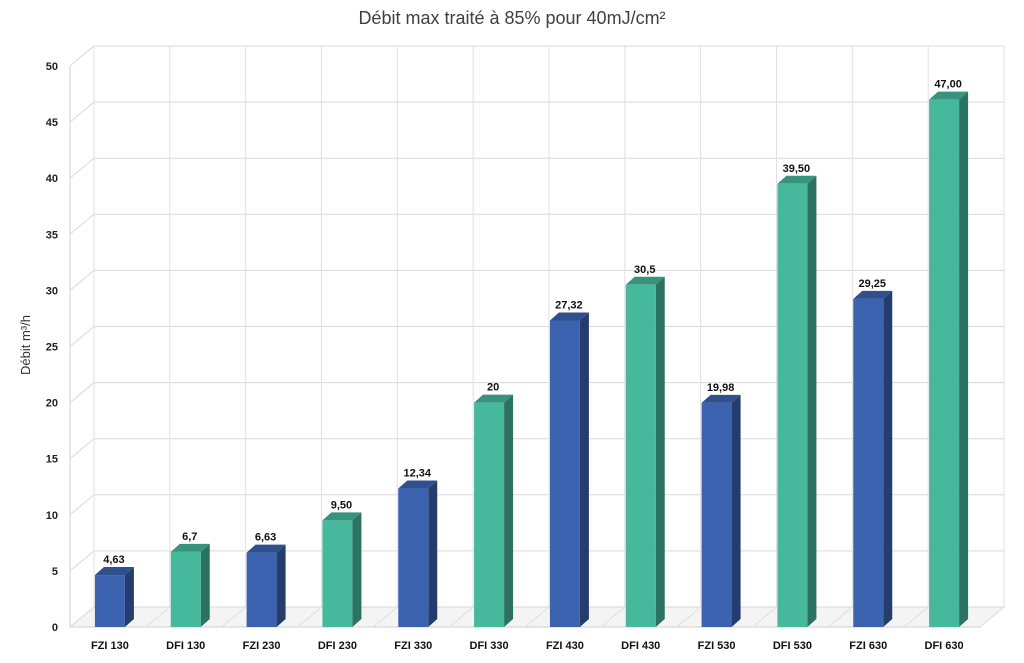 Image resolution: width=1024 pixels, height=663 pixels. What do you see at coordinates (25, 345) in the screenshot?
I see `y-axis-title: Débit m³/h` at bounding box center [25, 345].